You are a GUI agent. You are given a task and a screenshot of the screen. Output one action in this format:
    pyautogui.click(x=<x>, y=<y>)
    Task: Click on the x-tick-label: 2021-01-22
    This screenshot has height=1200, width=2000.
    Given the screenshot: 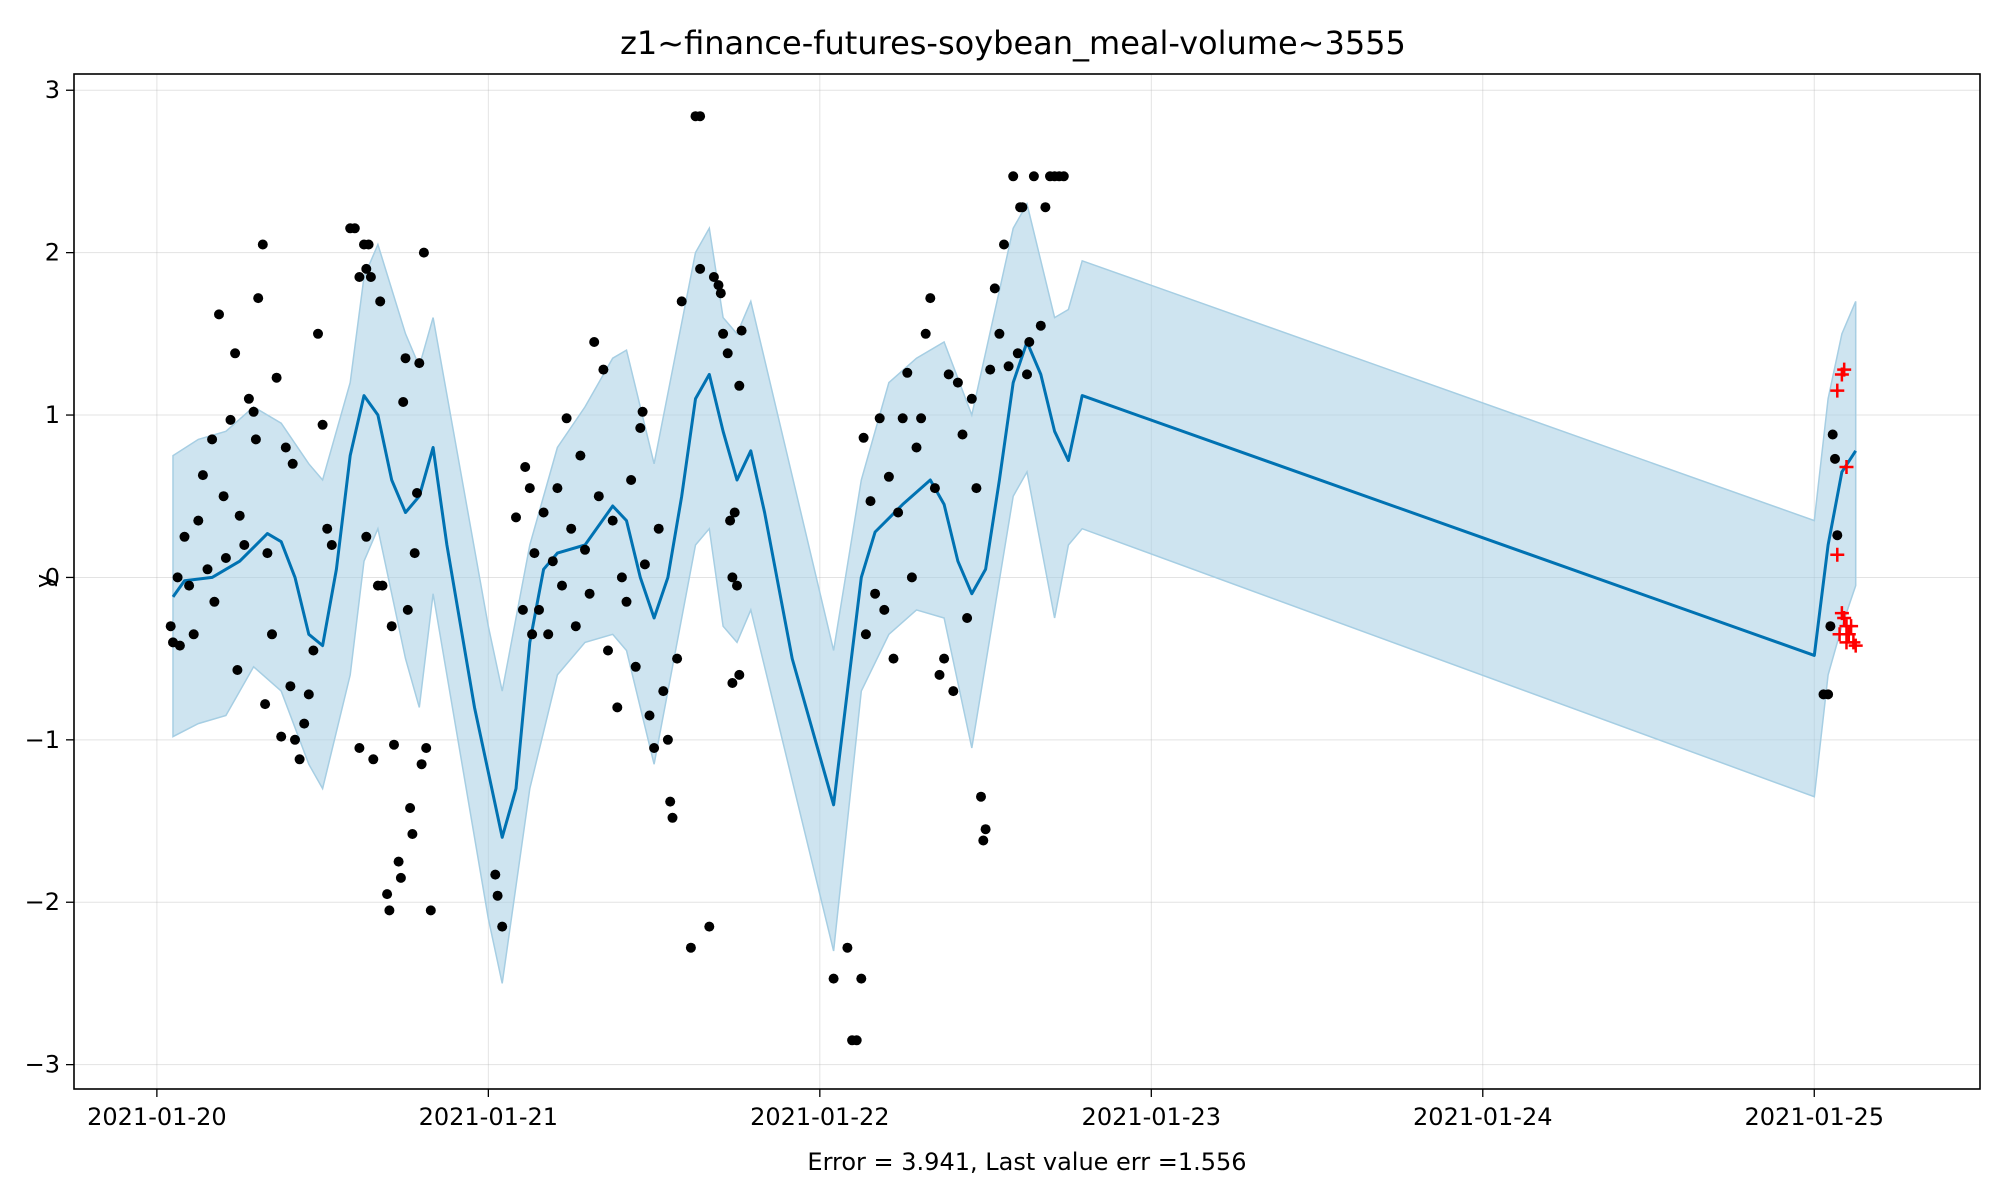 What is the action you would take?
    pyautogui.click(x=819, y=1117)
    